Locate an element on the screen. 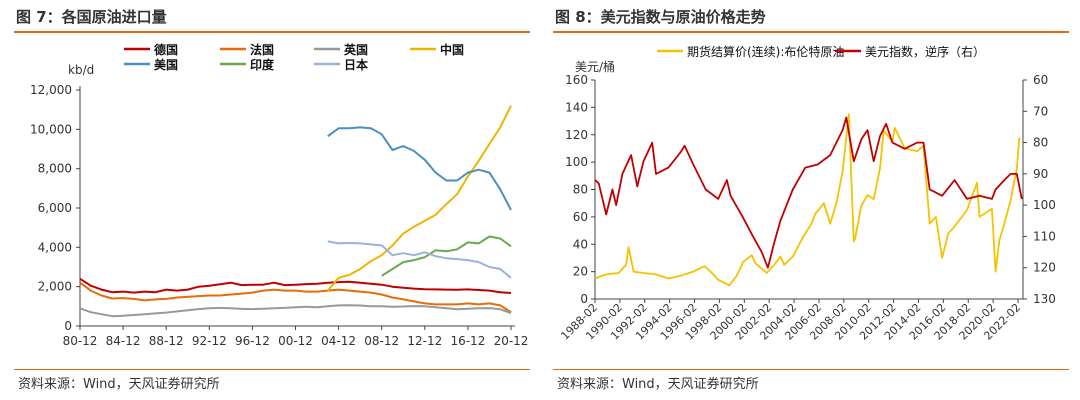 The image size is (1080, 400). x-tick-label: 84-12 is located at coordinates (123, 341).